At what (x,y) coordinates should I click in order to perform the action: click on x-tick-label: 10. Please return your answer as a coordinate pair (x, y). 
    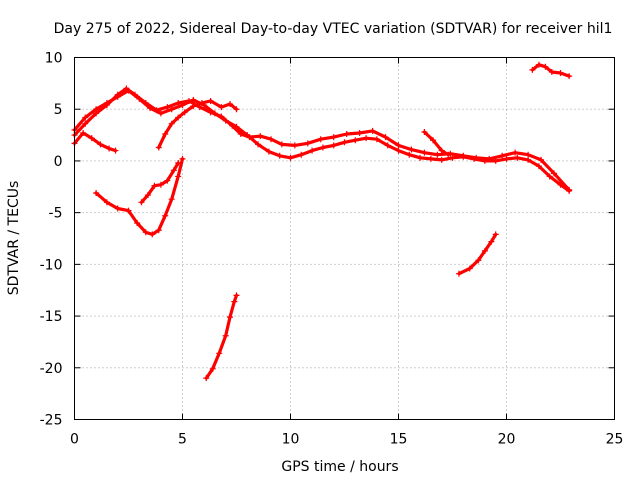
    Looking at the image, I should click on (291, 440).